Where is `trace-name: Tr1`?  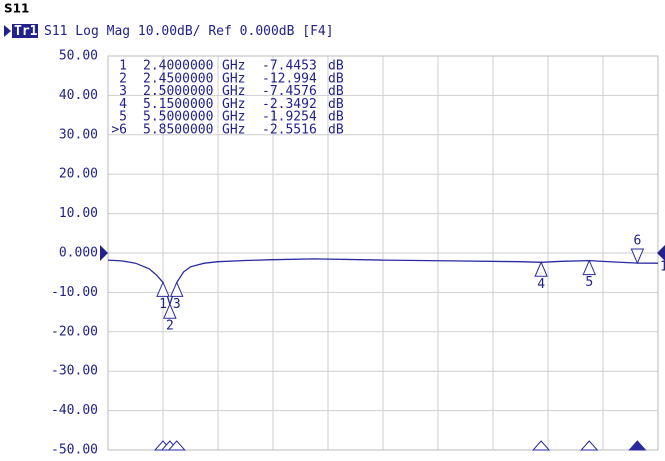
trace-name: Tr1 is located at coordinates (26, 31).